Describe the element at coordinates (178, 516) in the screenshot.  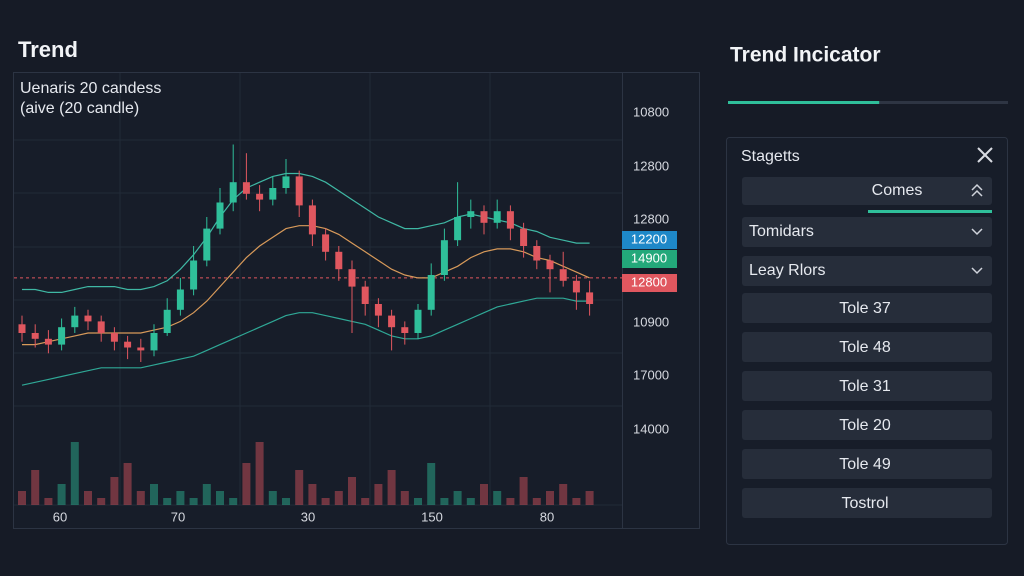
I see `x-axis-label: 70` at that location.